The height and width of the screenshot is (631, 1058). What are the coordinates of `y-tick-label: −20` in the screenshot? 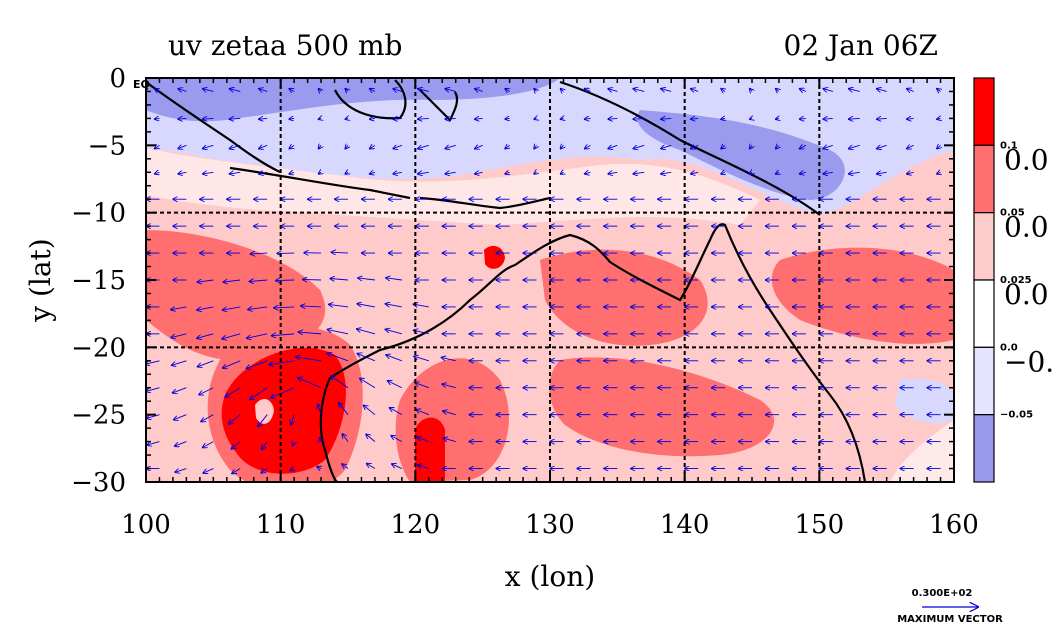 It's located at (98, 348).